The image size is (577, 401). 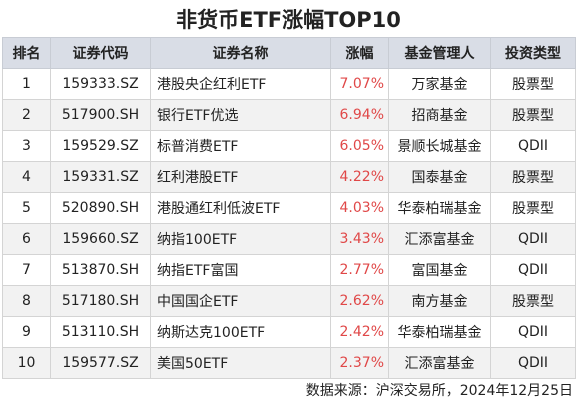 I want to click on table-cell: 纳指100ETF, so click(x=240, y=239).